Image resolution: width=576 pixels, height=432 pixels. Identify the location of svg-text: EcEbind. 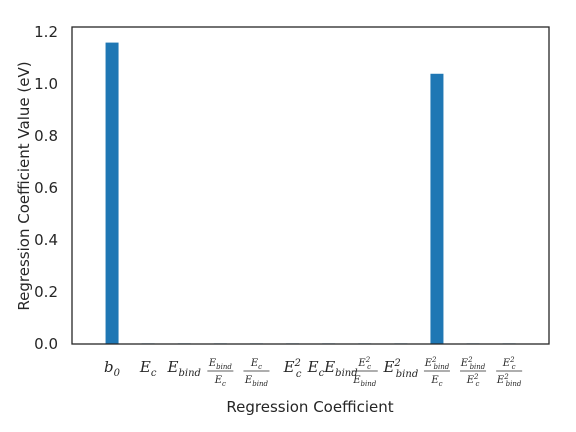
(332, 368).